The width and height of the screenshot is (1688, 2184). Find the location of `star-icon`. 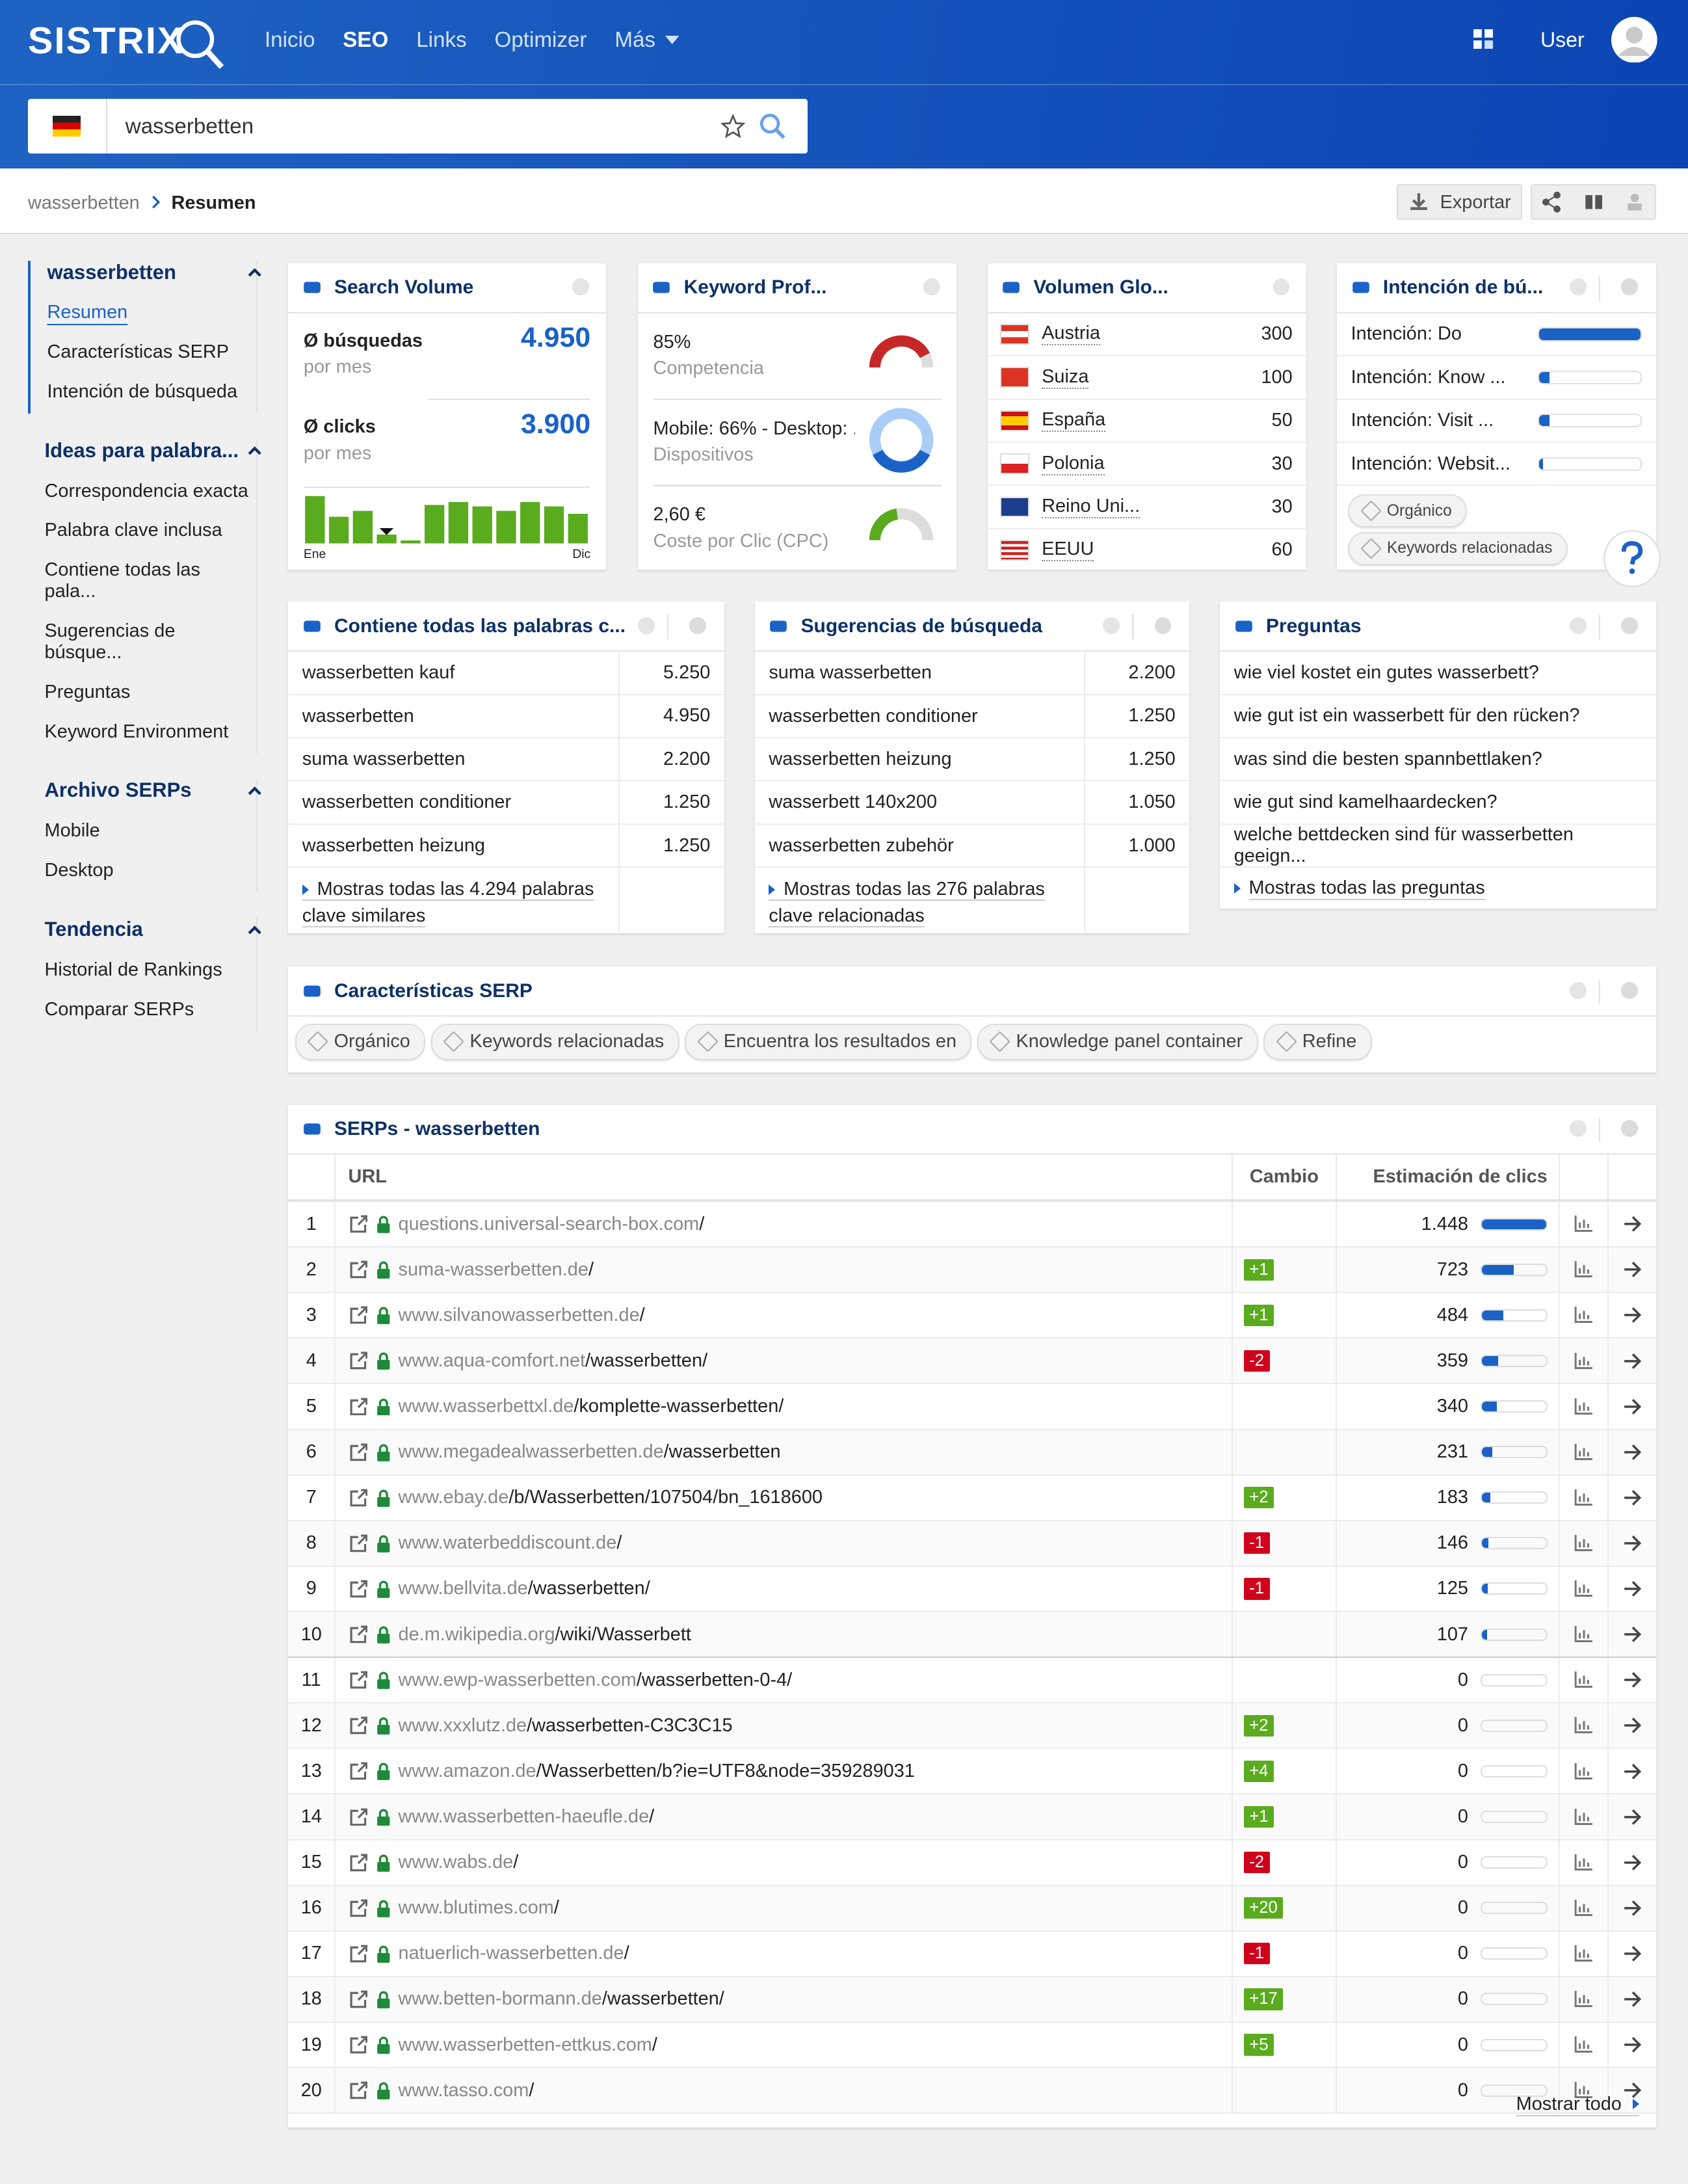

star-icon is located at coordinates (733, 126).